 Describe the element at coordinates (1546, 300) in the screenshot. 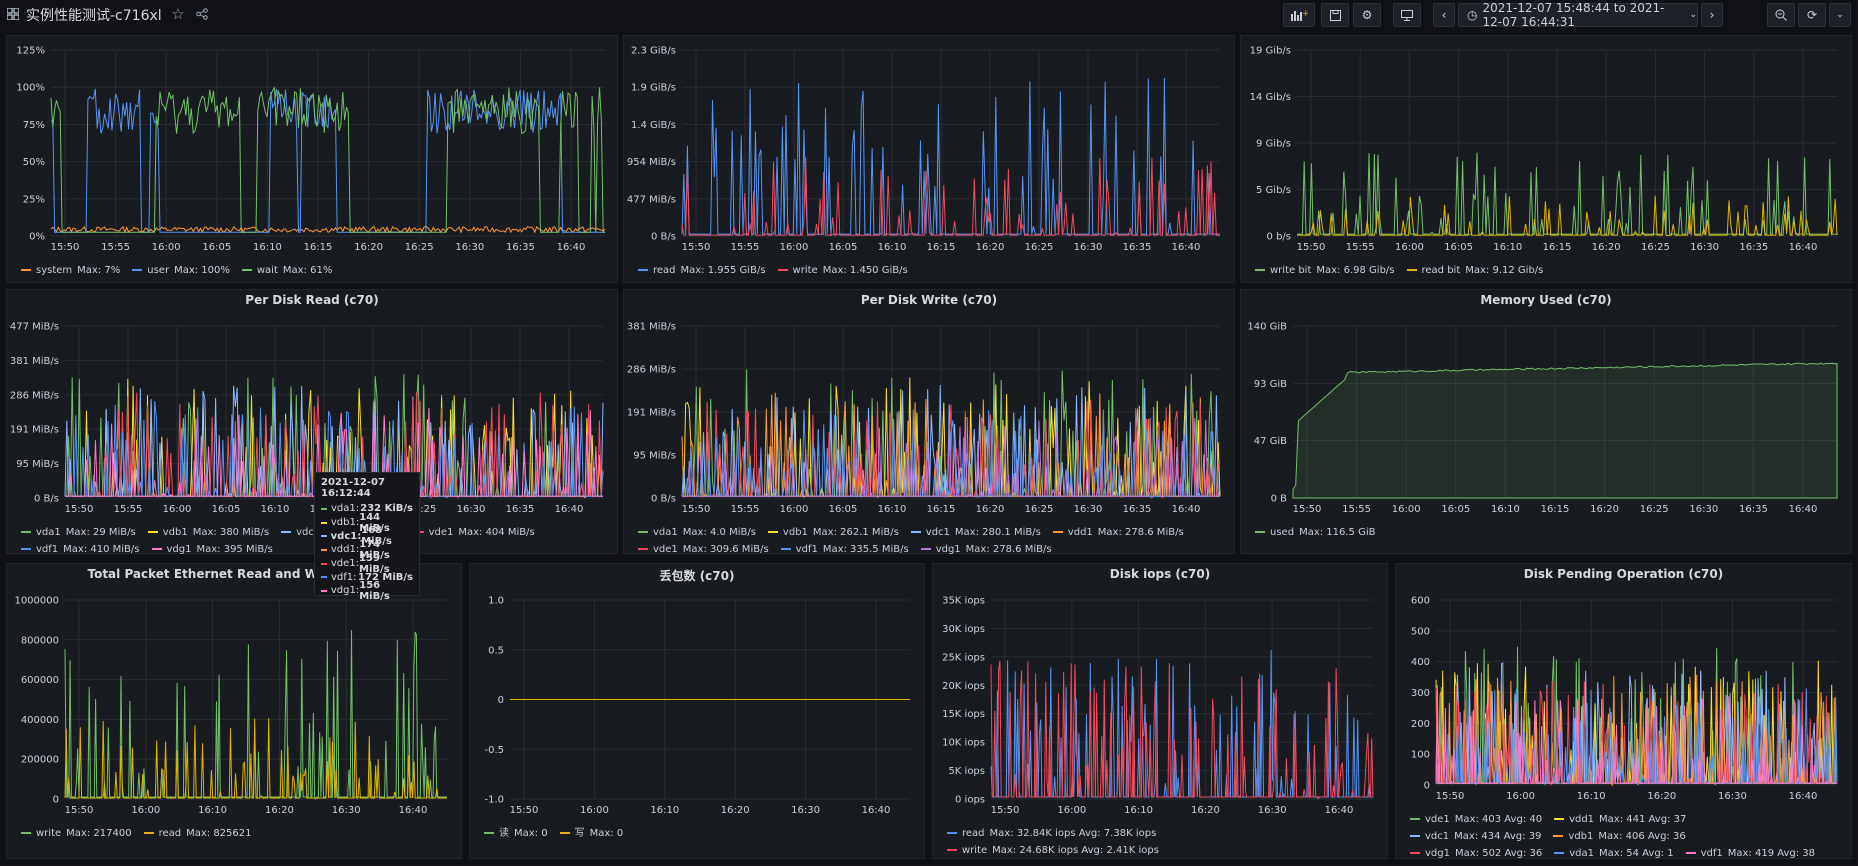

I see `panel-title: Memory Used (c70)` at that location.